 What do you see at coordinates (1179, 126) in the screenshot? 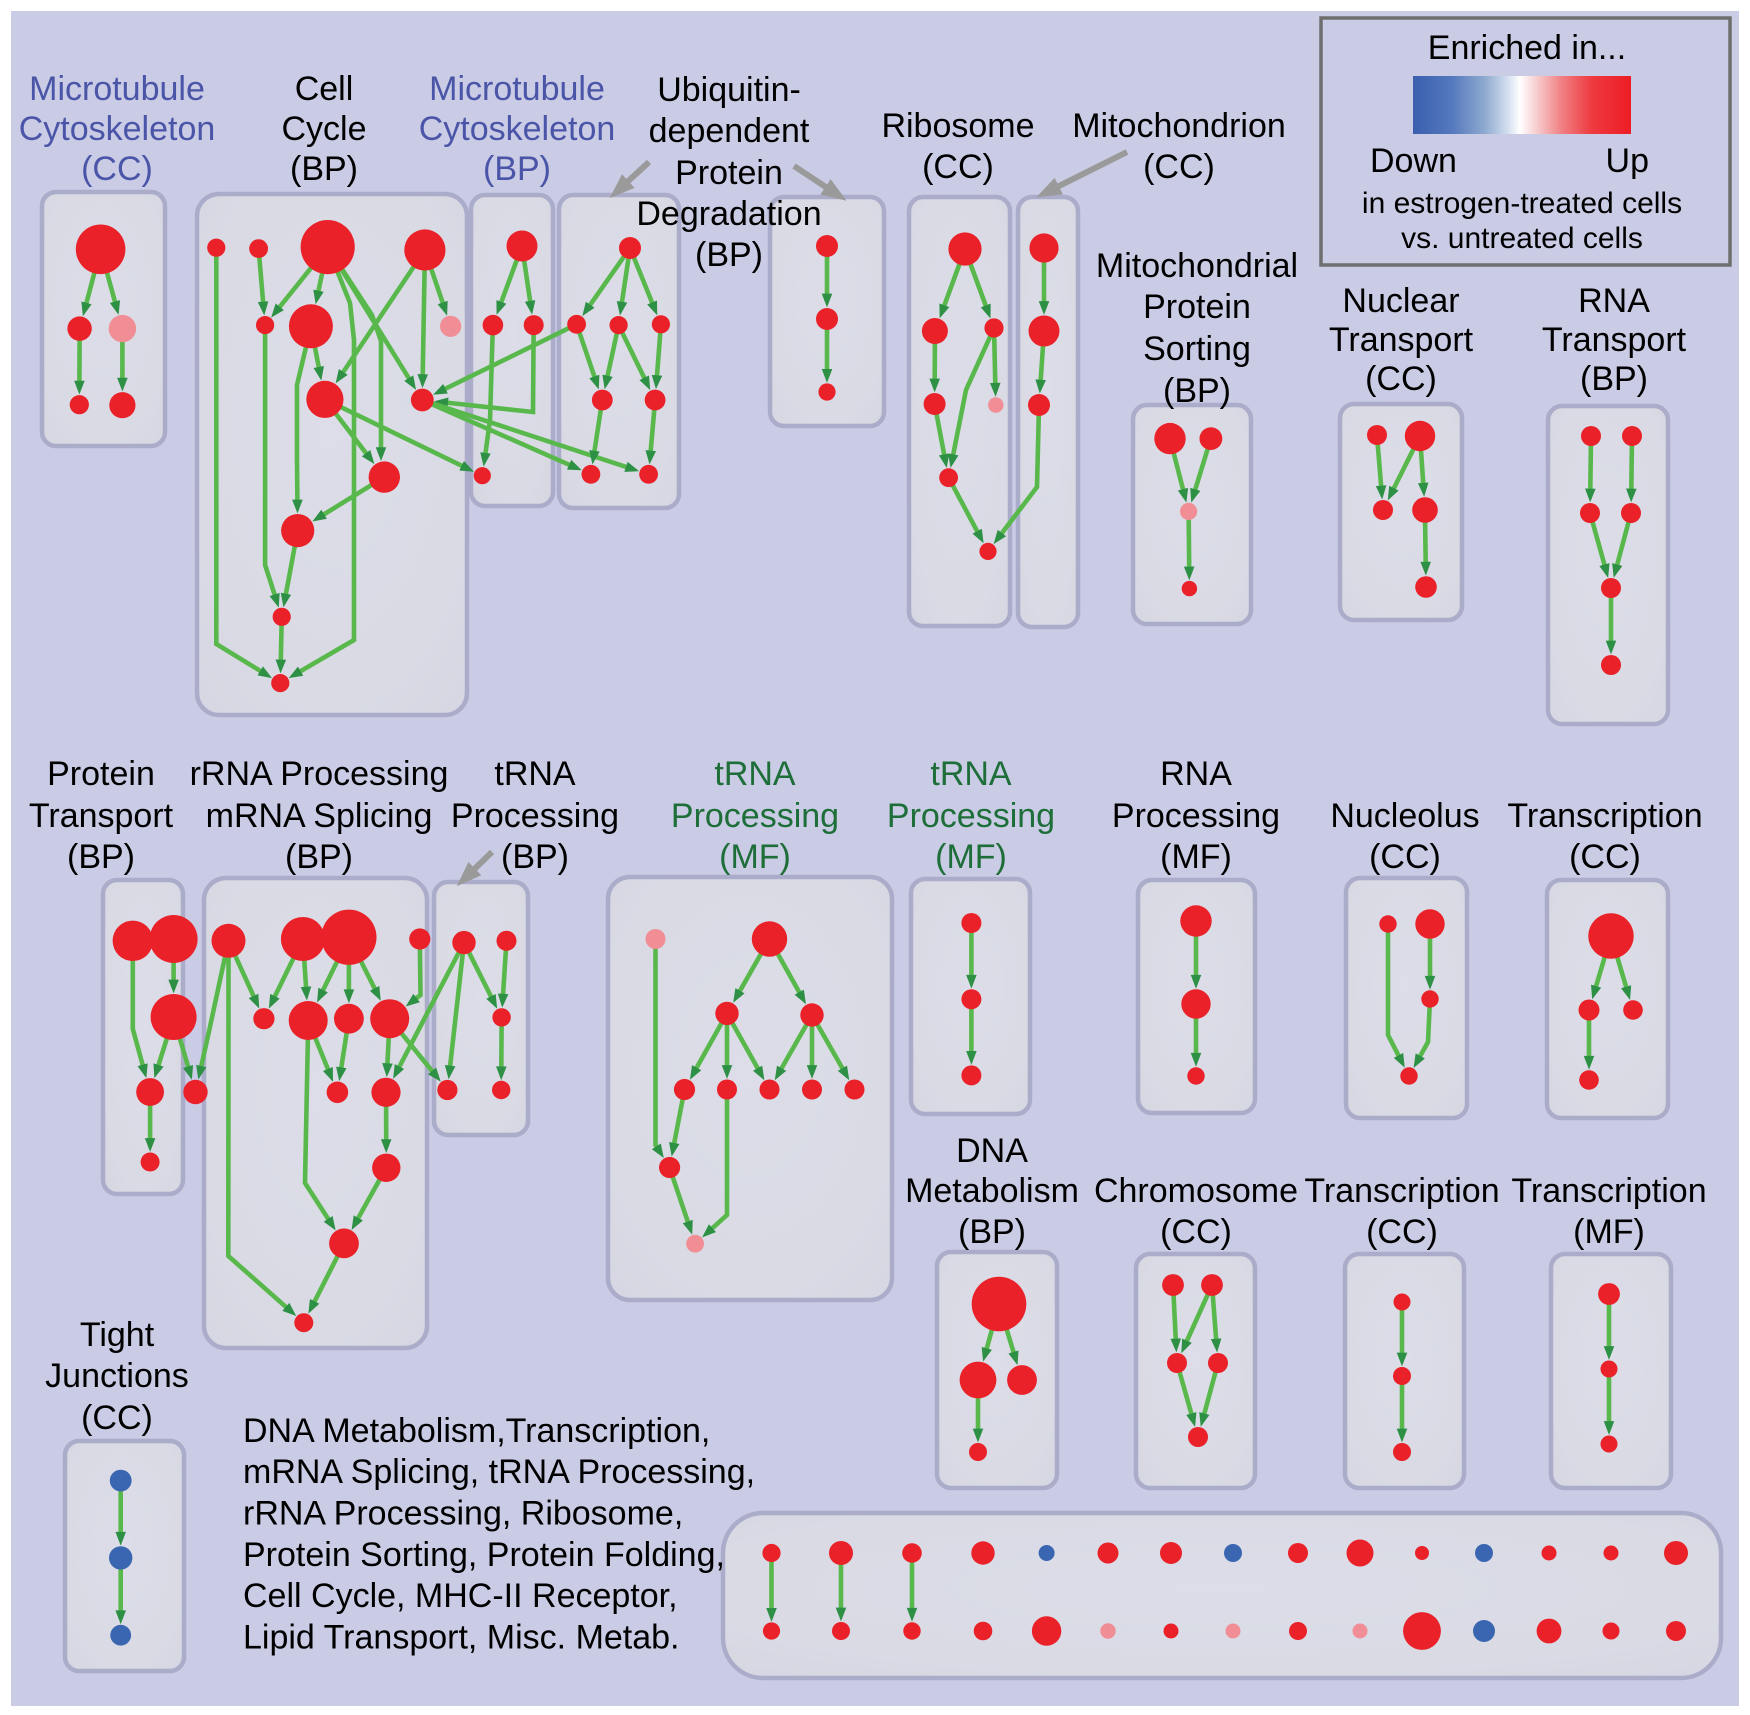
I see `svg-text: Mitochondrion` at bounding box center [1179, 126].